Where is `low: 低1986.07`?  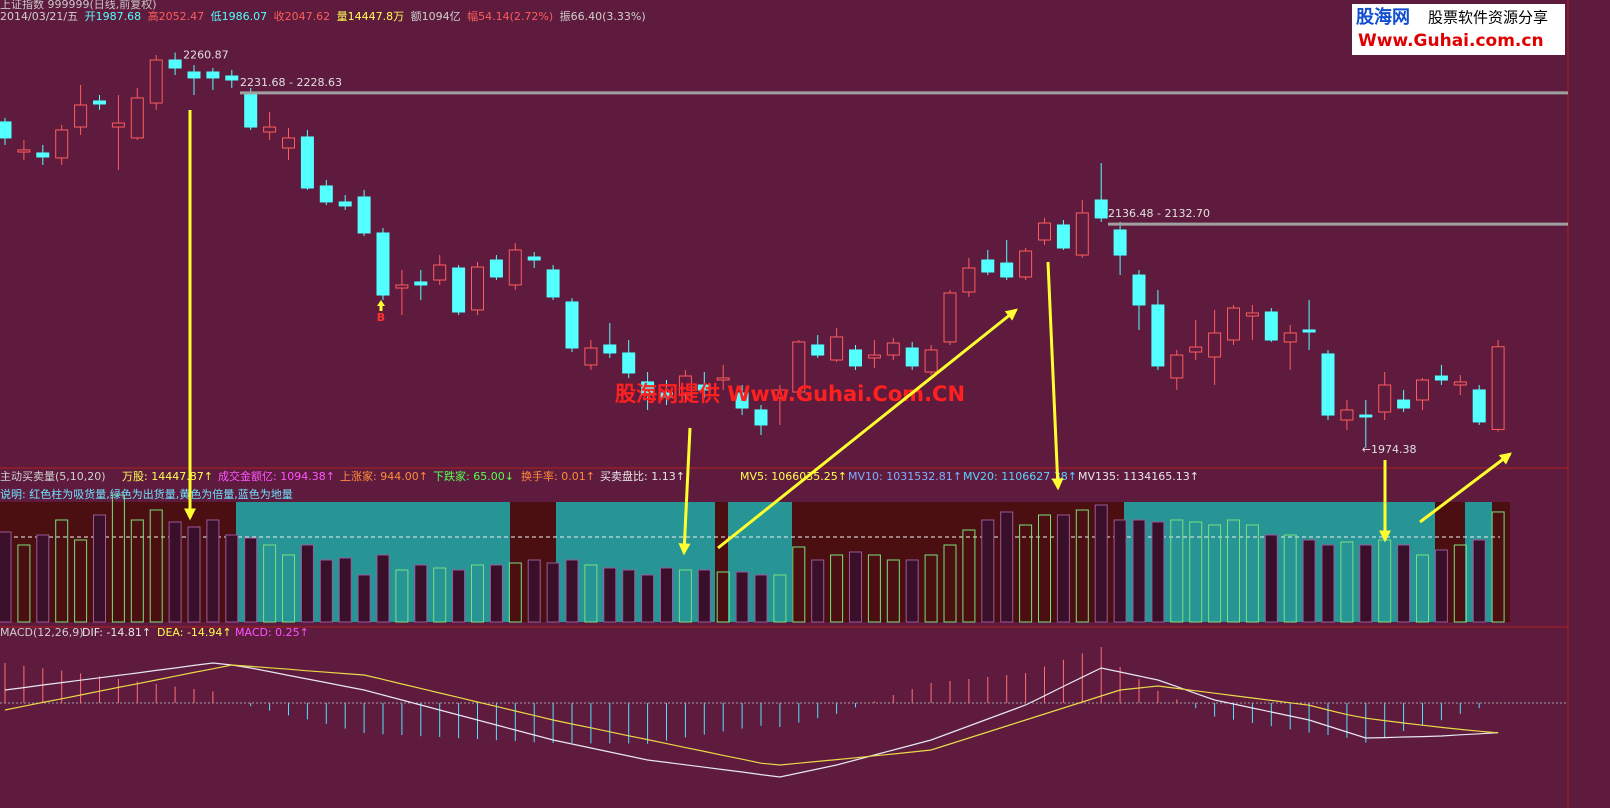 low: 低1986.07 is located at coordinates (239, 16).